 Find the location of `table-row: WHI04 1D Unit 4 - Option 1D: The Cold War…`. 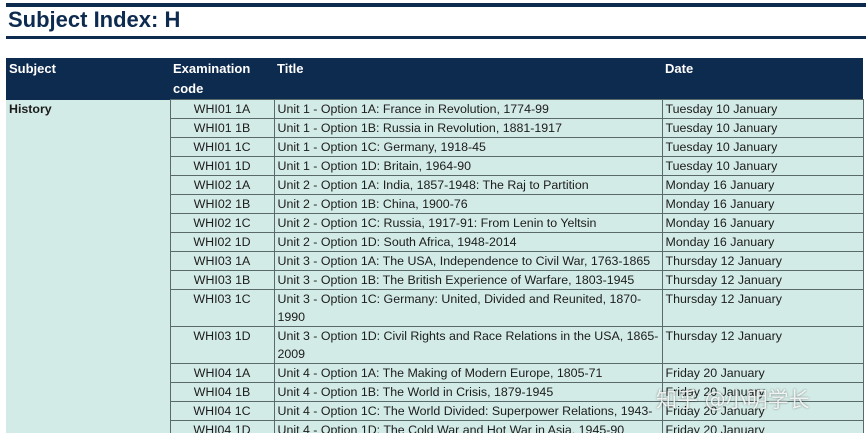

table-row: WHI04 1D Unit 4 - Option 1D: The Cold War… is located at coordinates (435, 426).